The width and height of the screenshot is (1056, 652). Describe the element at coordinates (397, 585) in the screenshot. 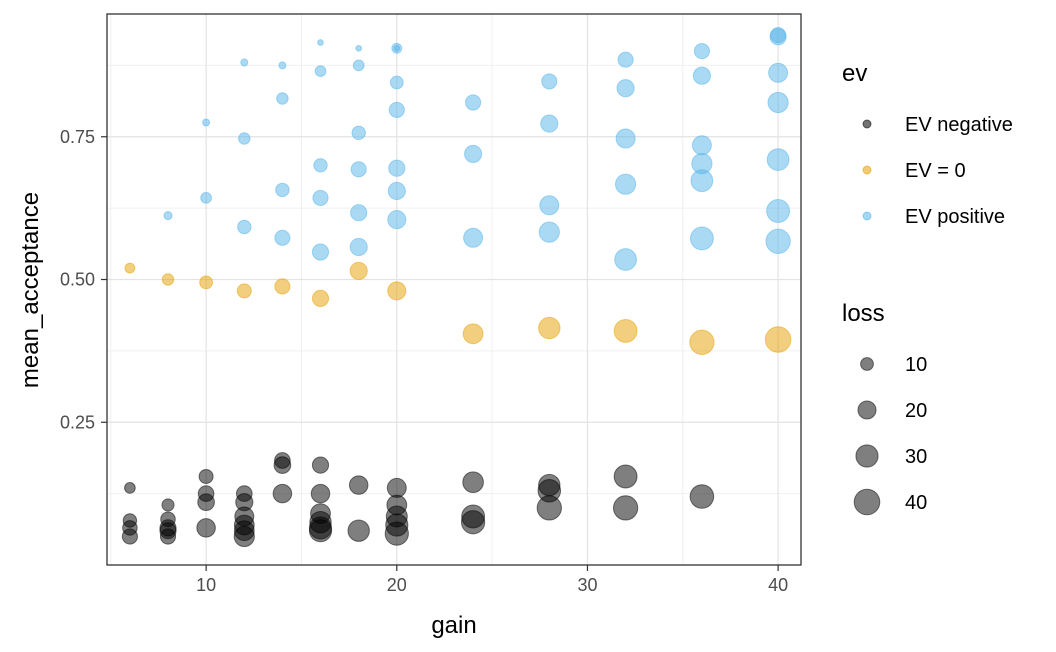

I see `x-tick-label: 20` at that location.